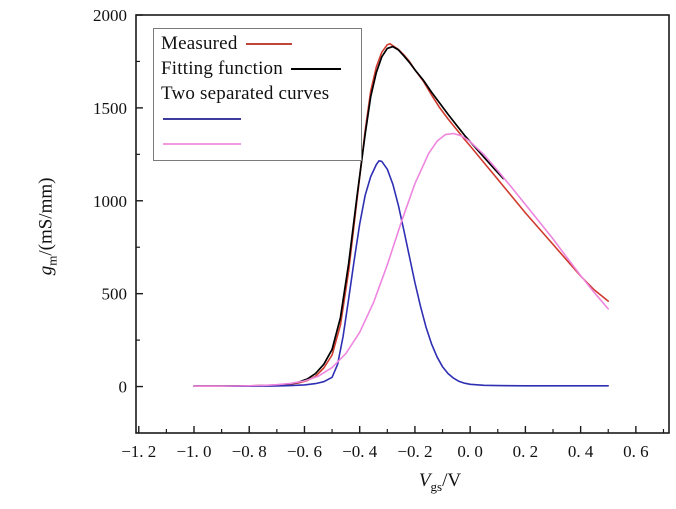  What do you see at coordinates (193, 451) in the screenshot?
I see `x-tick-label: −1. 0` at bounding box center [193, 451].